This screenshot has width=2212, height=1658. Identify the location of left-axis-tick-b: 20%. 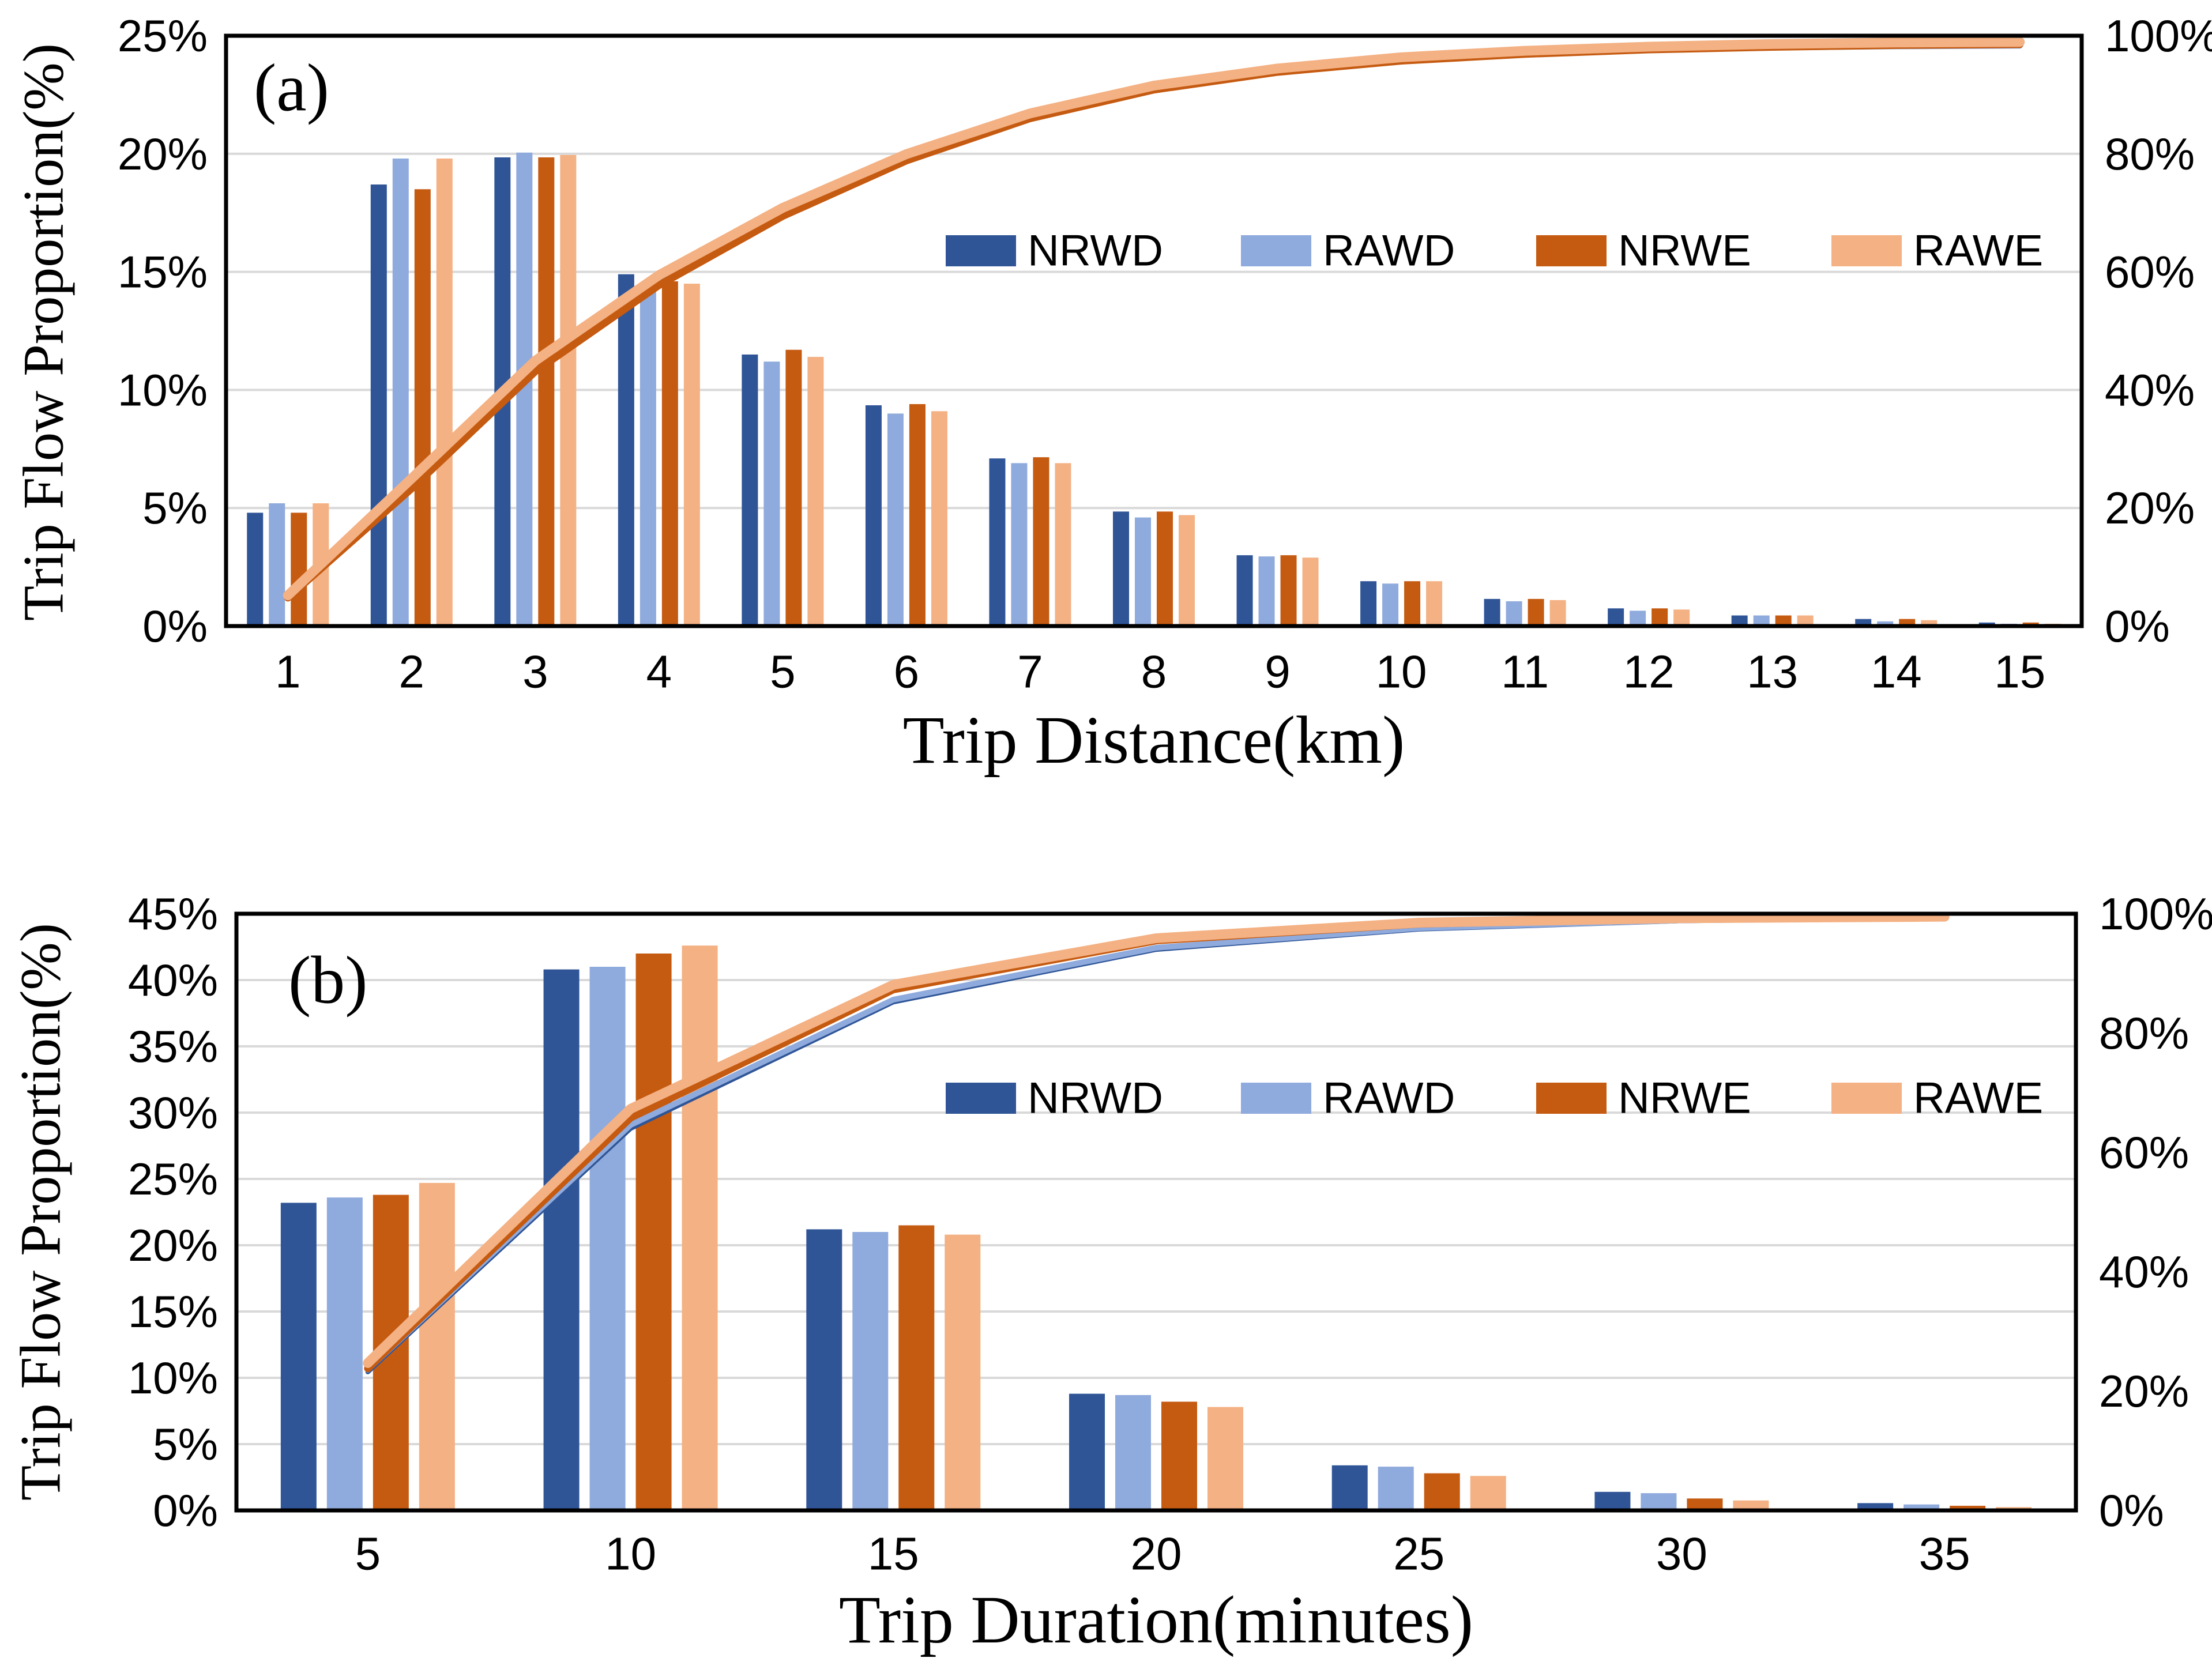
(173, 1245).